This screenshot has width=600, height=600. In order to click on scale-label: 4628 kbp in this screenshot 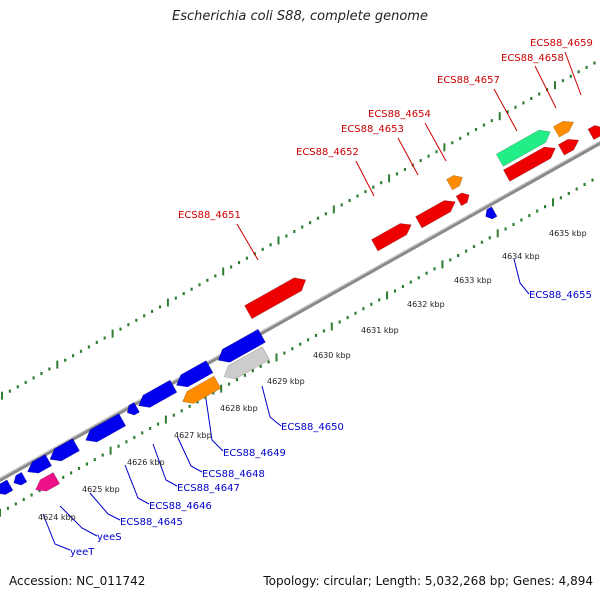, I will do `click(239, 408)`.